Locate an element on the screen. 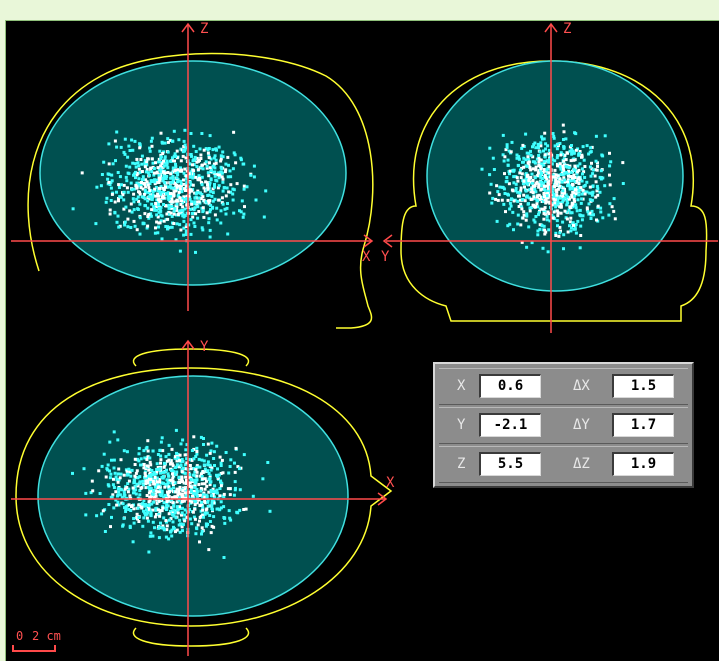 Image resolution: width=719 pixels, height=661 pixels. coronal-y-label: Y is located at coordinates (385, 257).